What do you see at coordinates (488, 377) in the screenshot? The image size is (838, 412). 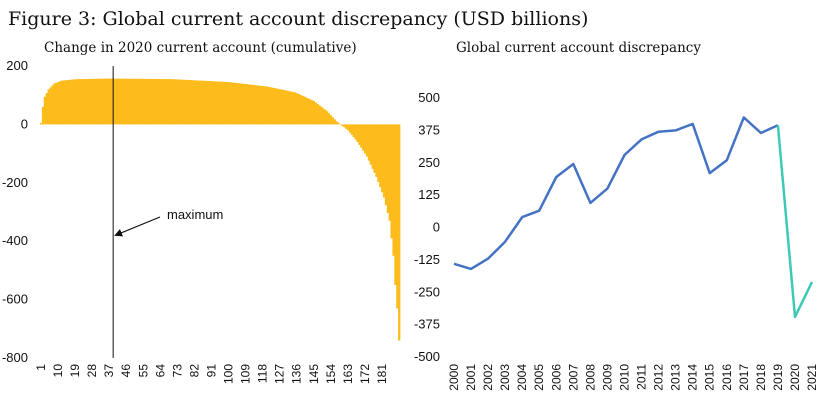 I see `x-tick-label: 2002` at bounding box center [488, 377].